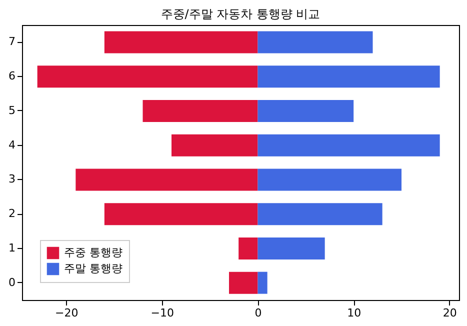  I want to click on x-tick-label: 0, so click(258, 313).